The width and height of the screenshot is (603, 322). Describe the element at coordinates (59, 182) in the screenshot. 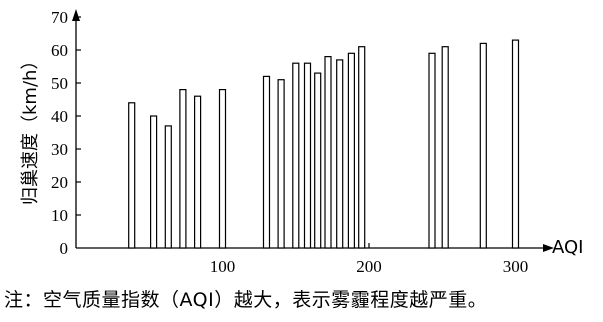

I see `y-tick-label: 20` at that location.